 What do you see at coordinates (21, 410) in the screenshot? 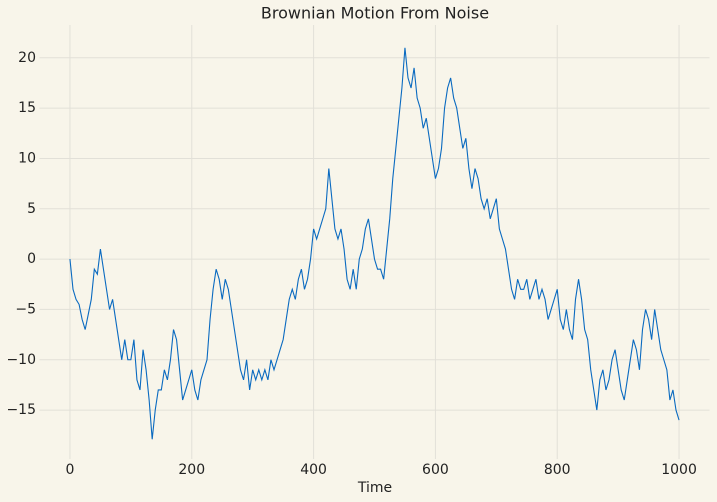
I see `y-tick-label: −15` at bounding box center [21, 410].